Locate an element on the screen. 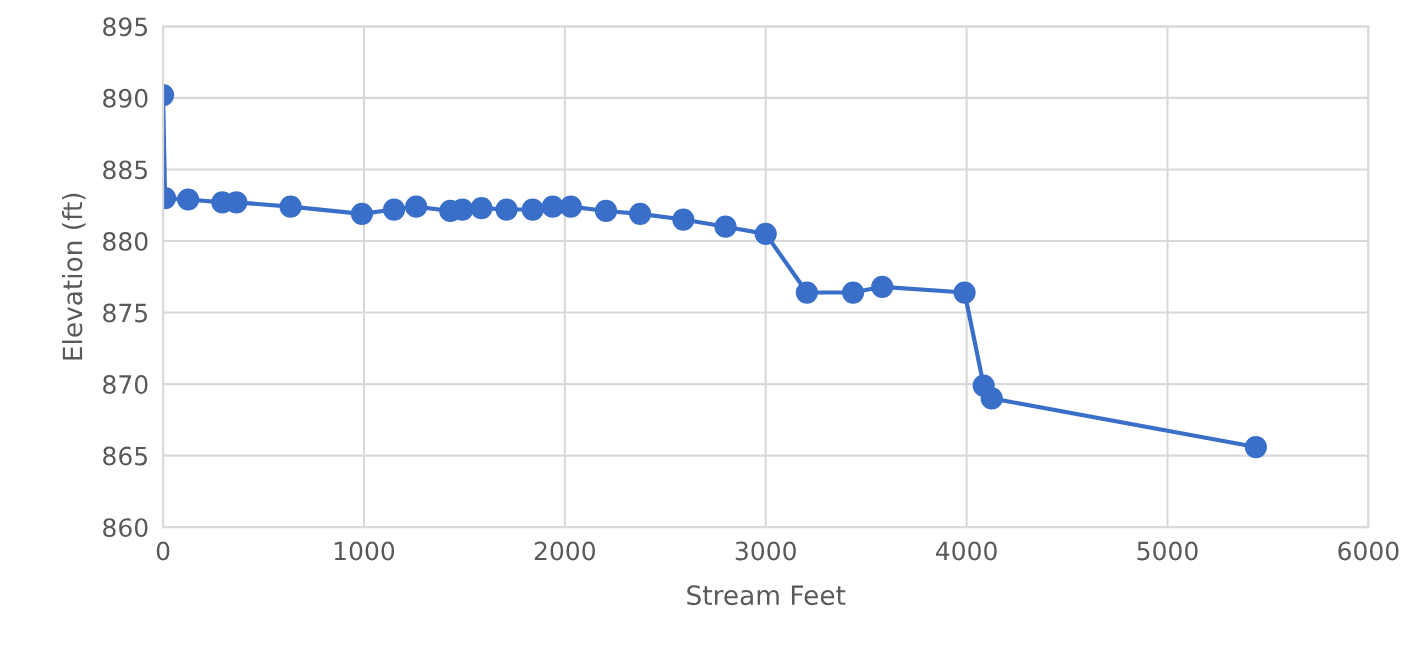  x-tick-label: 5000 is located at coordinates (1167, 551).